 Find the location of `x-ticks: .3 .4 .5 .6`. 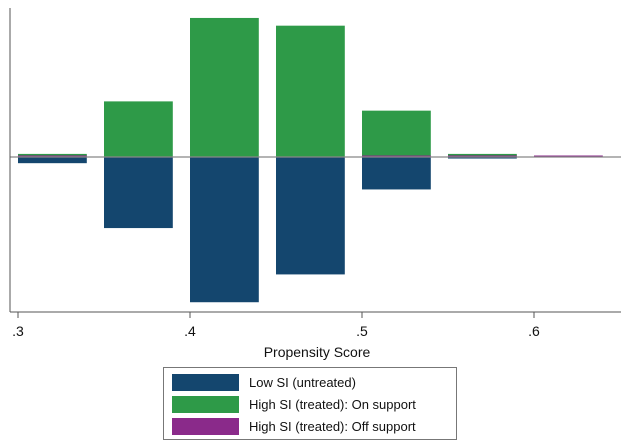

x-ticks: .3 .4 .5 .6 is located at coordinates (276, 325).